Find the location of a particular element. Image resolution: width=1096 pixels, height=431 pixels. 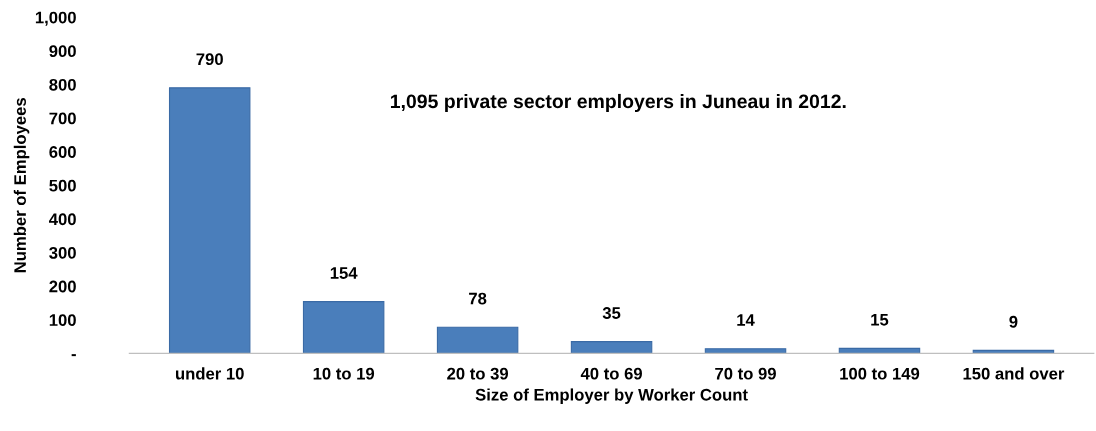

x-tick-label: 40 to 69 is located at coordinates (611, 373).